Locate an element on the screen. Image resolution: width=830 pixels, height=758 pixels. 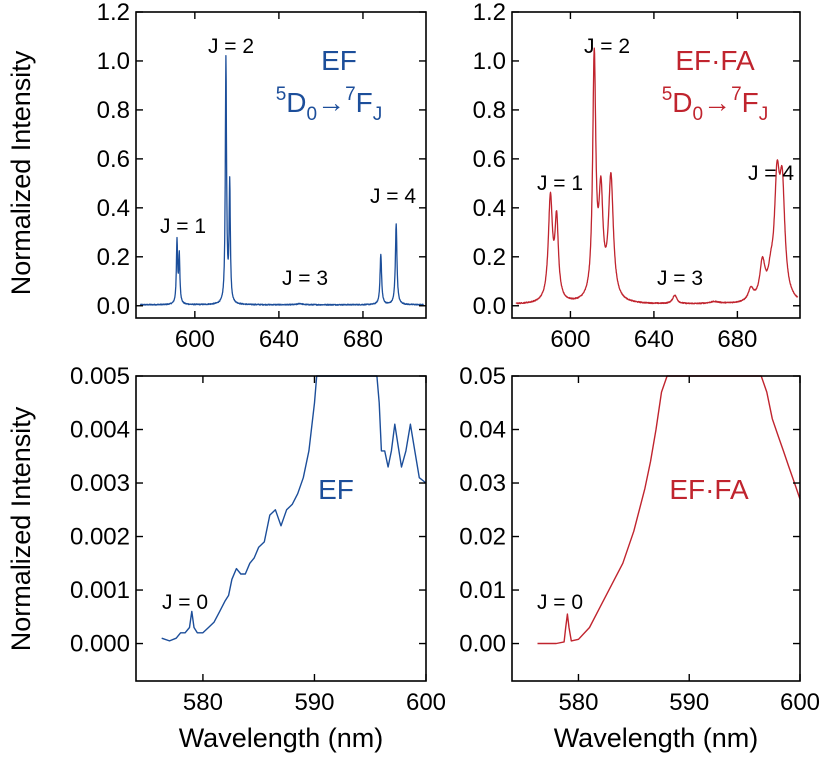
effa-full-transition-subj: J is located at coordinates (764, 114).